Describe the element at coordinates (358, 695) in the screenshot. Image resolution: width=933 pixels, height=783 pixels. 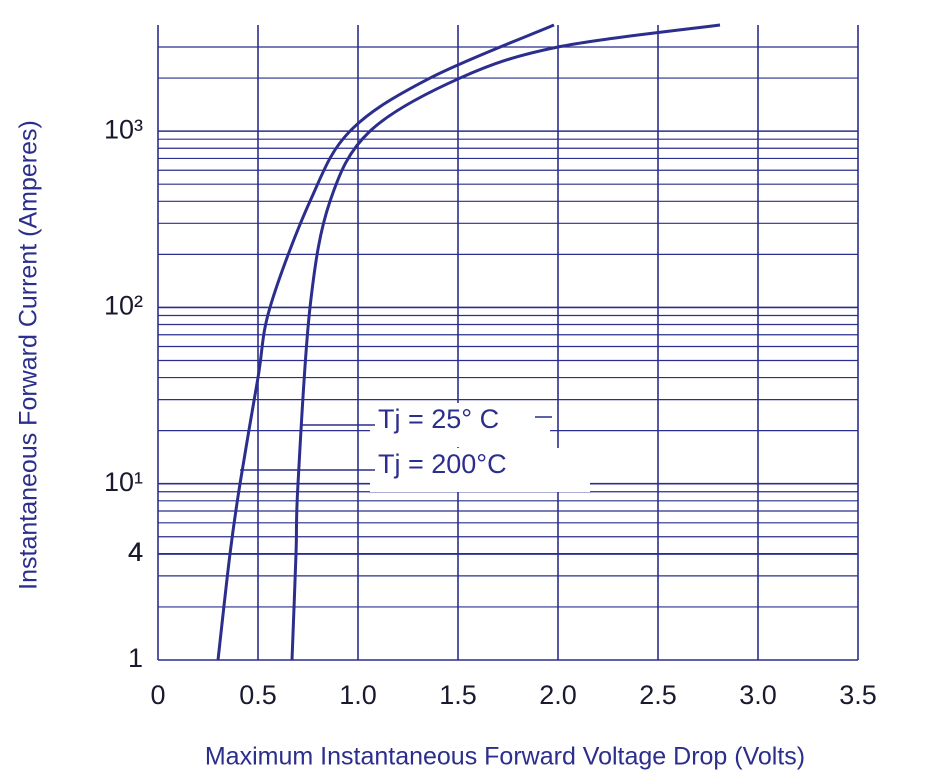
I see `x-tick-label: 1.0` at that location.